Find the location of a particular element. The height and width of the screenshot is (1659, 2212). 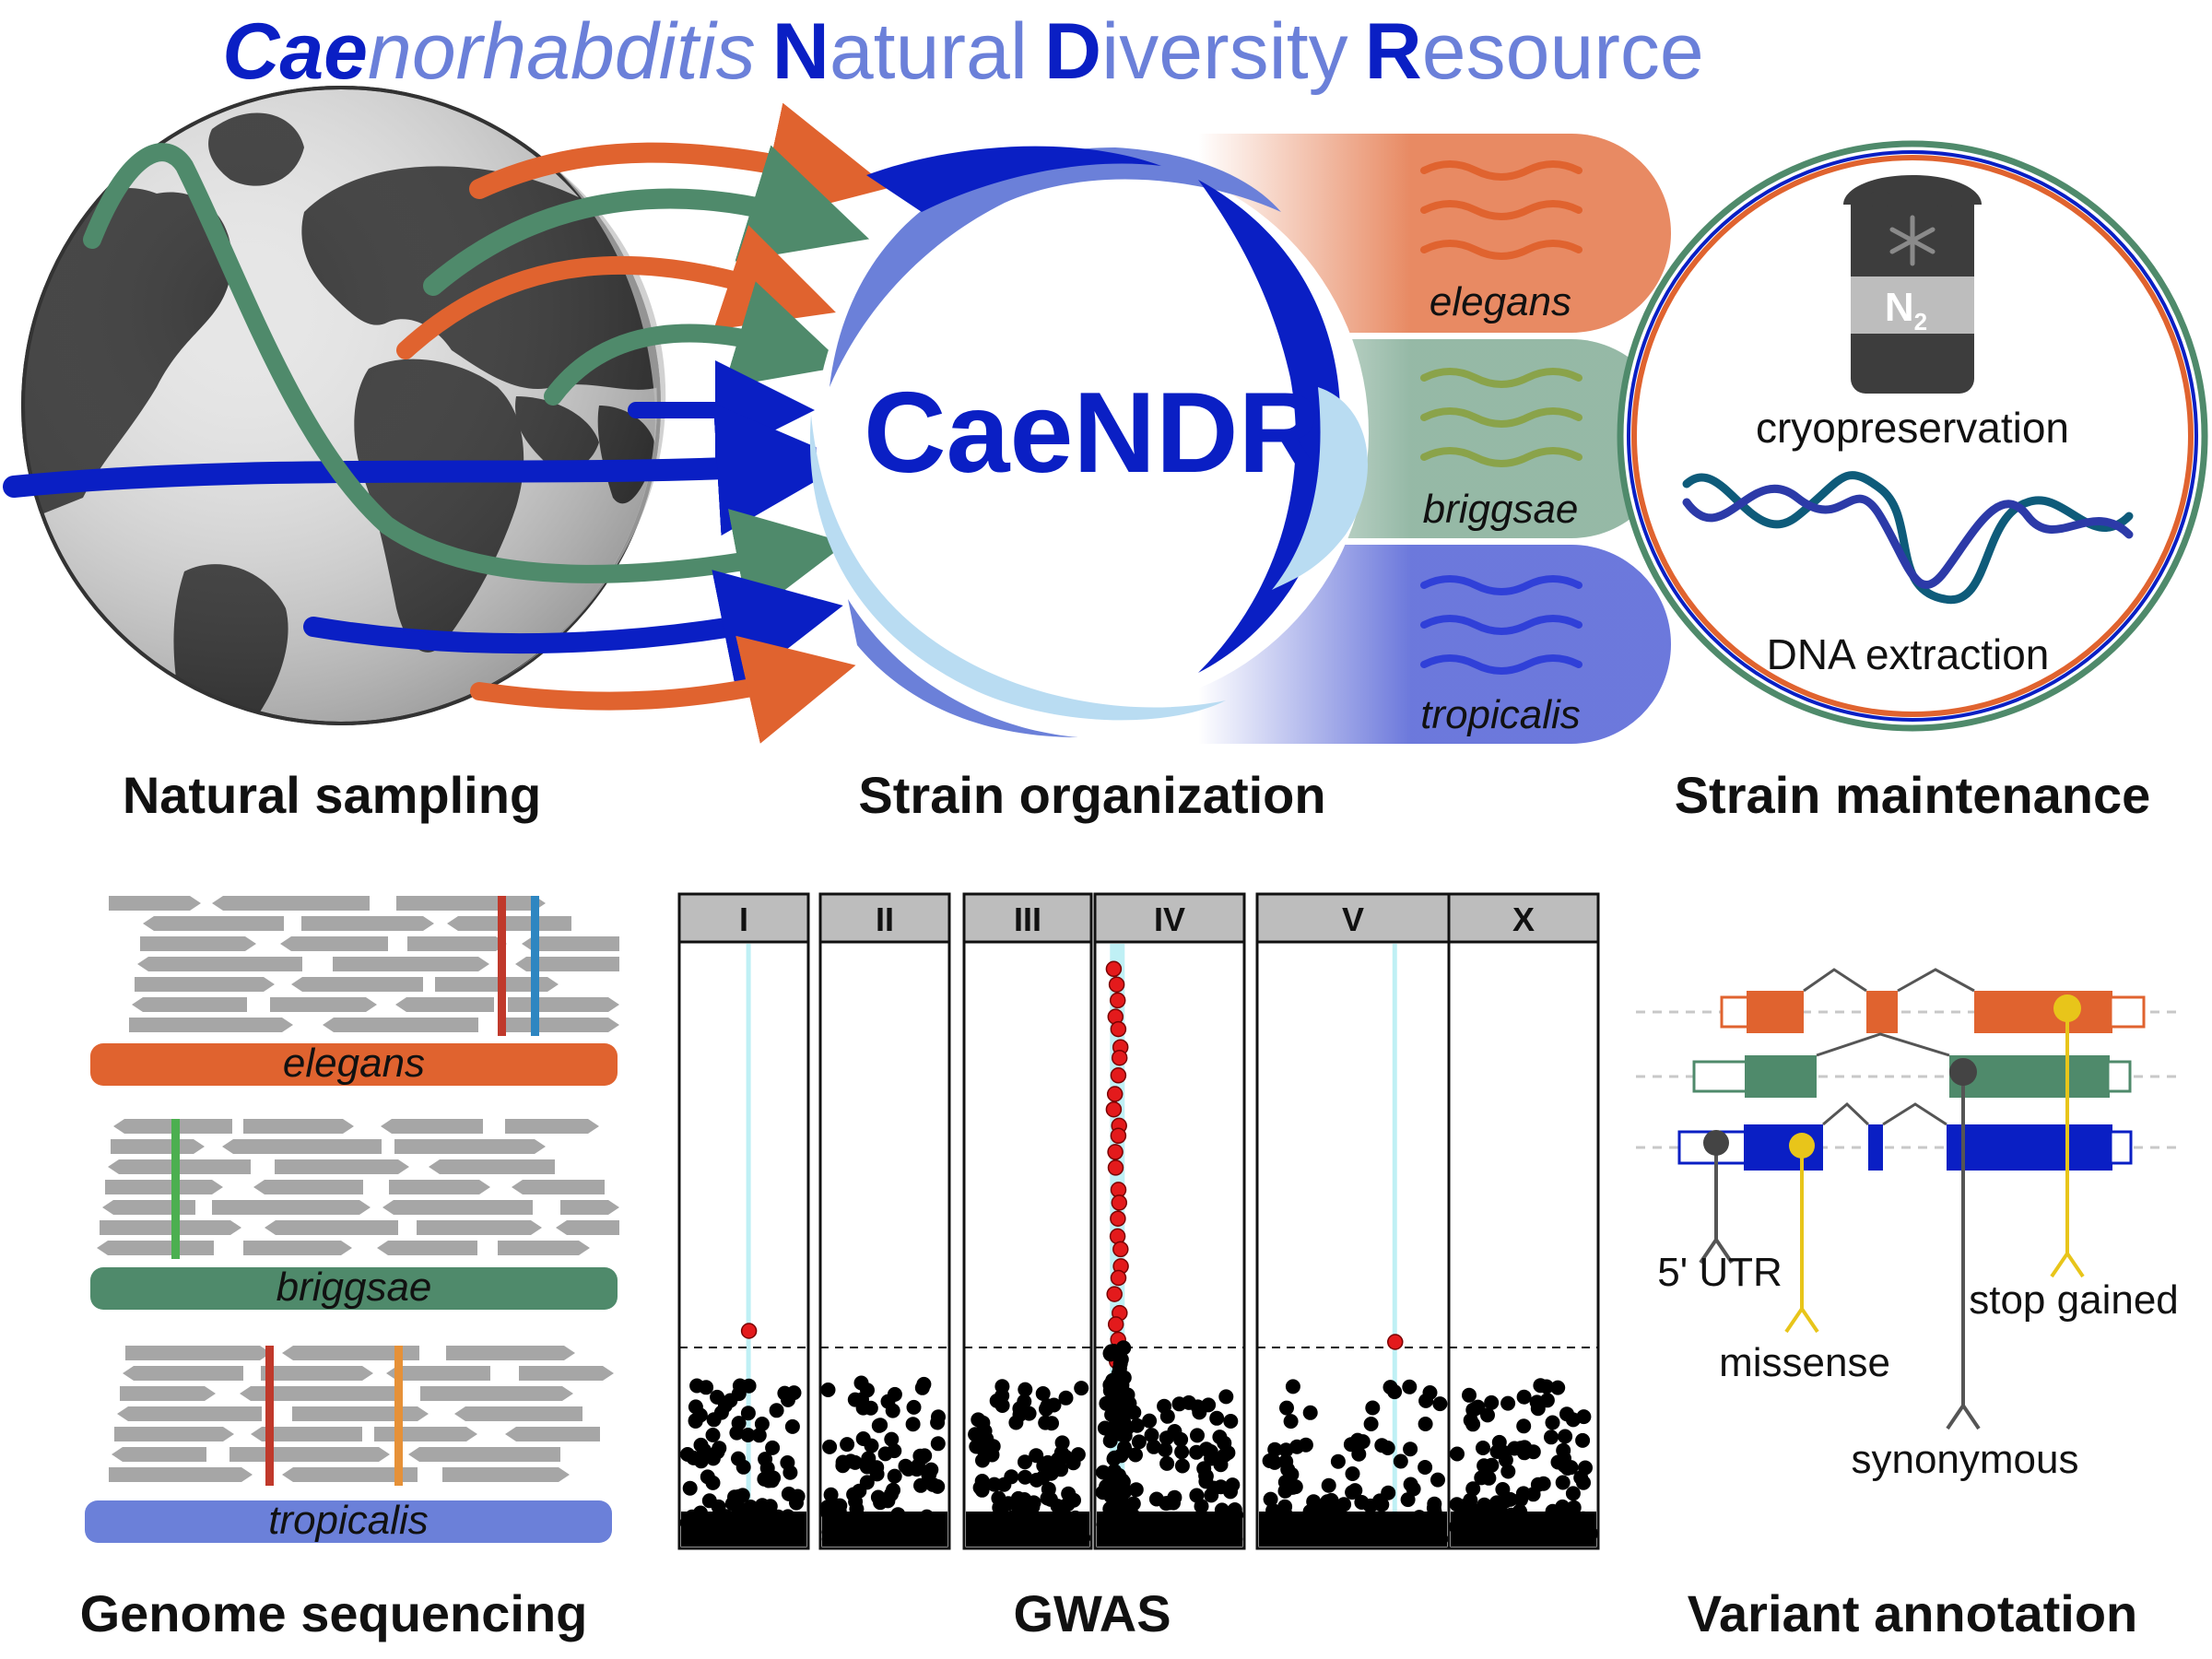

gwas-panel-IV: IV is located at coordinates (1169, 1221).